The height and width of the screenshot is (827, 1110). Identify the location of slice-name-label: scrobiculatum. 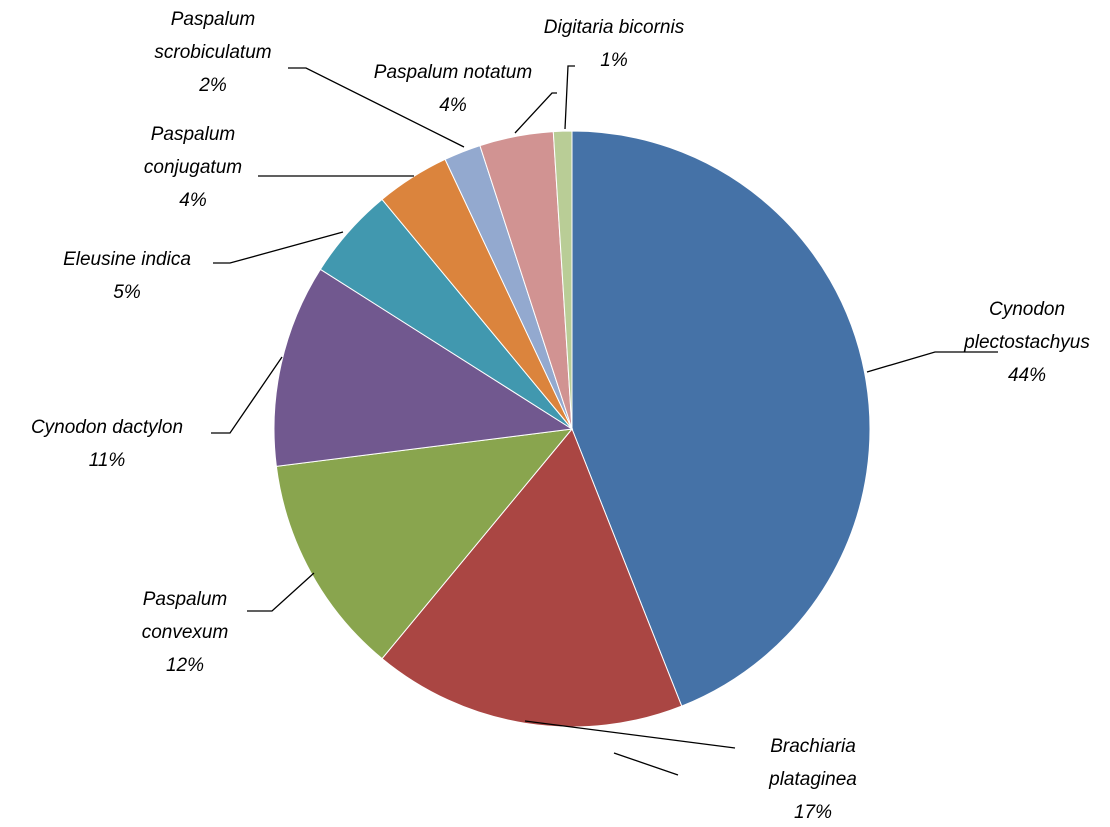
(212, 52).